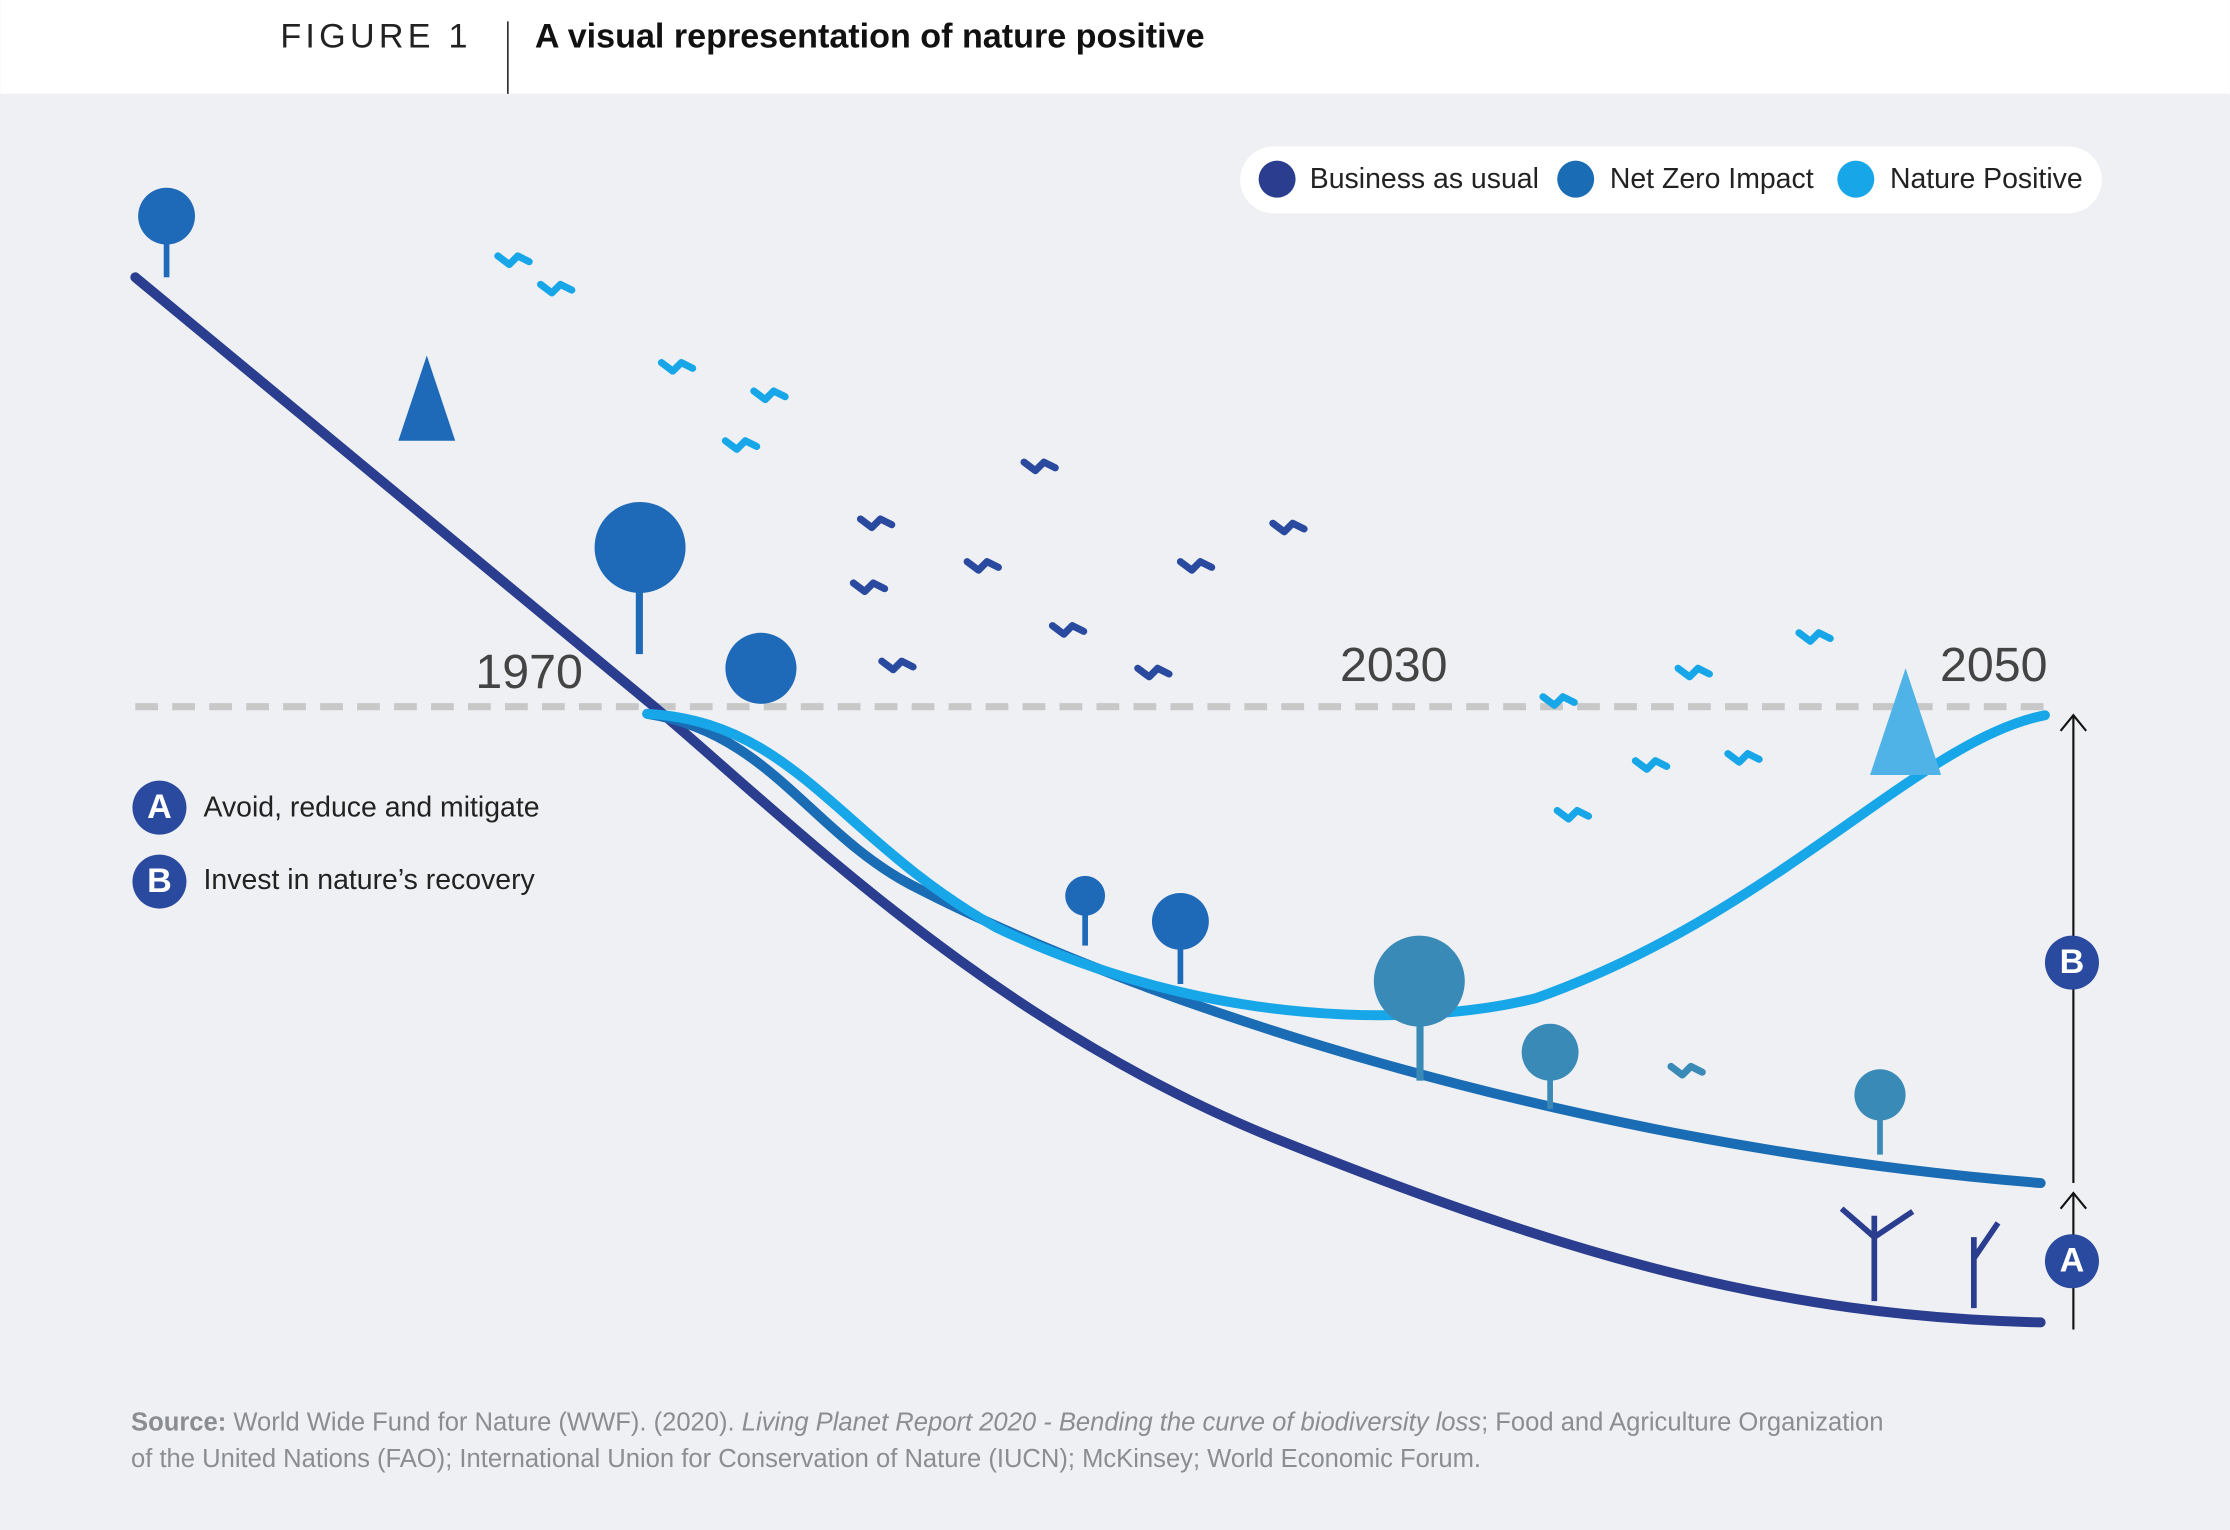 This screenshot has height=1530, width=2230. Describe the element at coordinates (1424, 179) in the screenshot. I see `legend-label: Business as usual` at that location.